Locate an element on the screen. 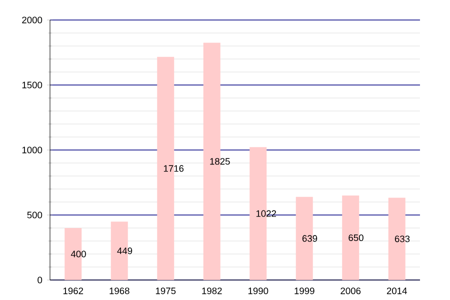 Image resolution: width=450 pixels, height=300 pixels. data-label: 633 is located at coordinates (402, 239).